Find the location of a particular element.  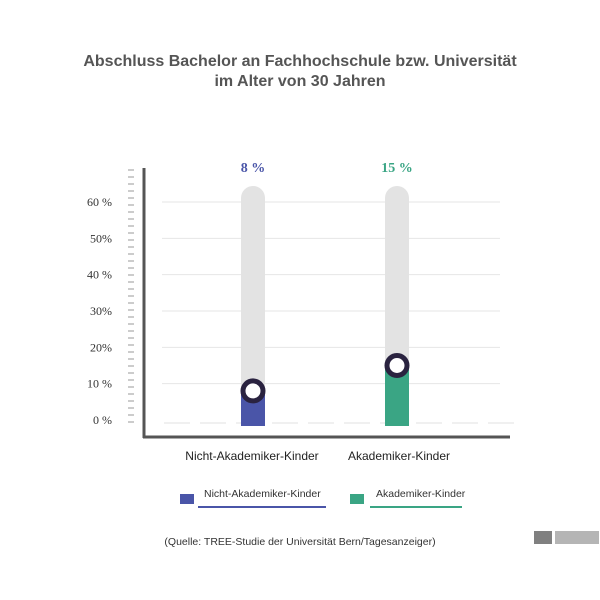

y-tick-label-20: 20% is located at coordinates (101, 347).